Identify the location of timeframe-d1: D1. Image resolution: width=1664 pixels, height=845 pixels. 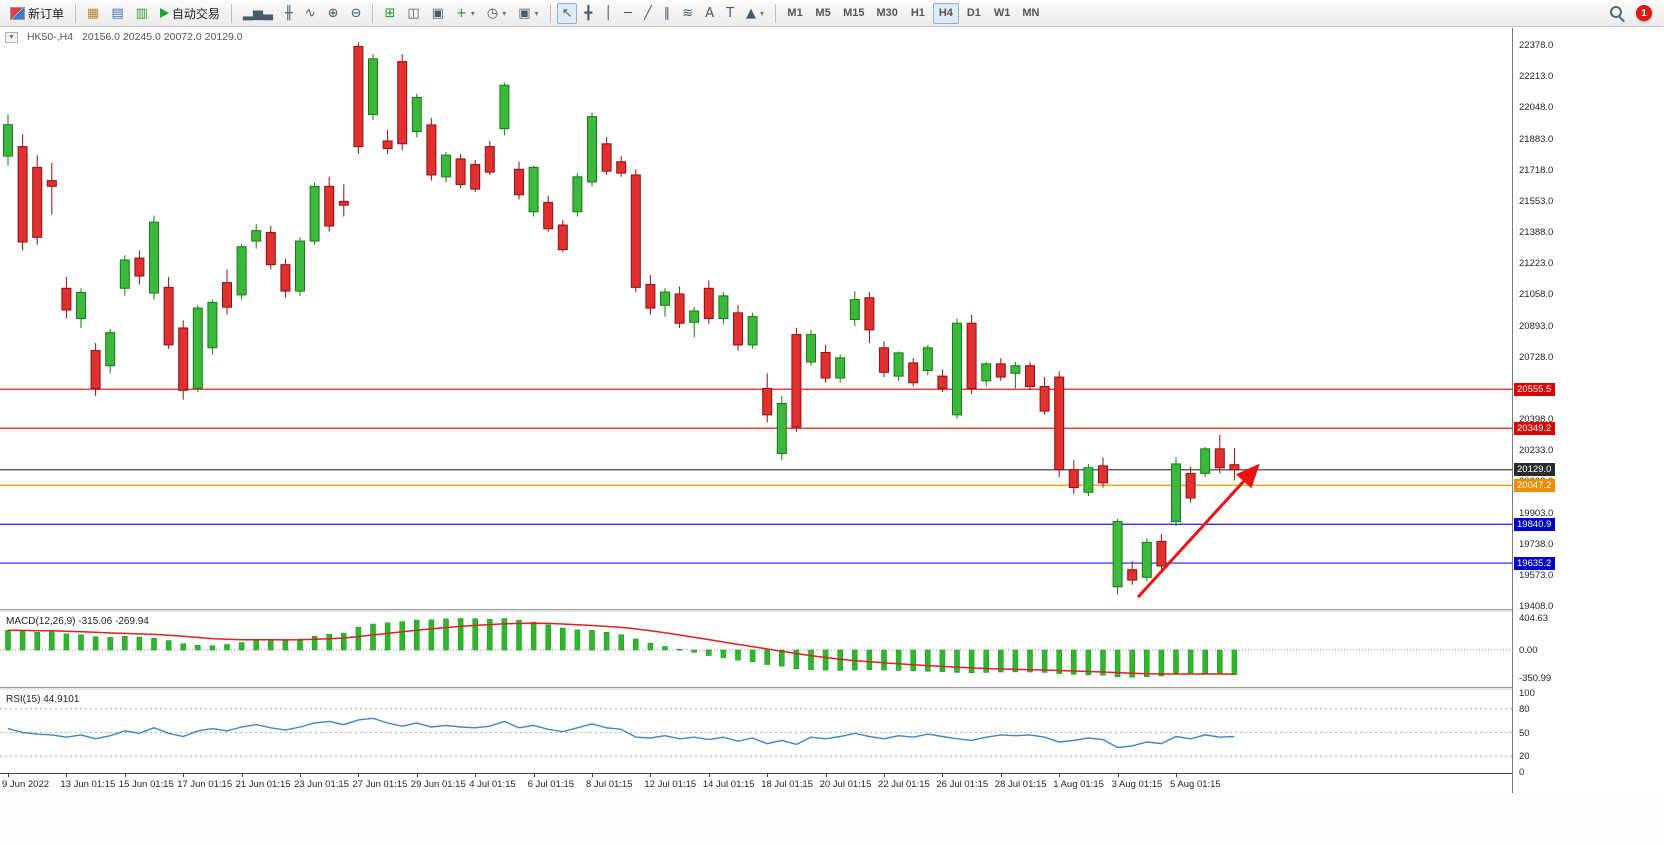
(974, 13).